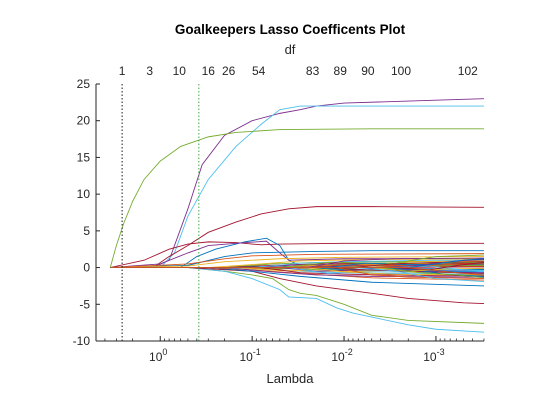  What do you see at coordinates (84, 157) in the screenshot?
I see `y-tick-label: 15` at bounding box center [84, 157].